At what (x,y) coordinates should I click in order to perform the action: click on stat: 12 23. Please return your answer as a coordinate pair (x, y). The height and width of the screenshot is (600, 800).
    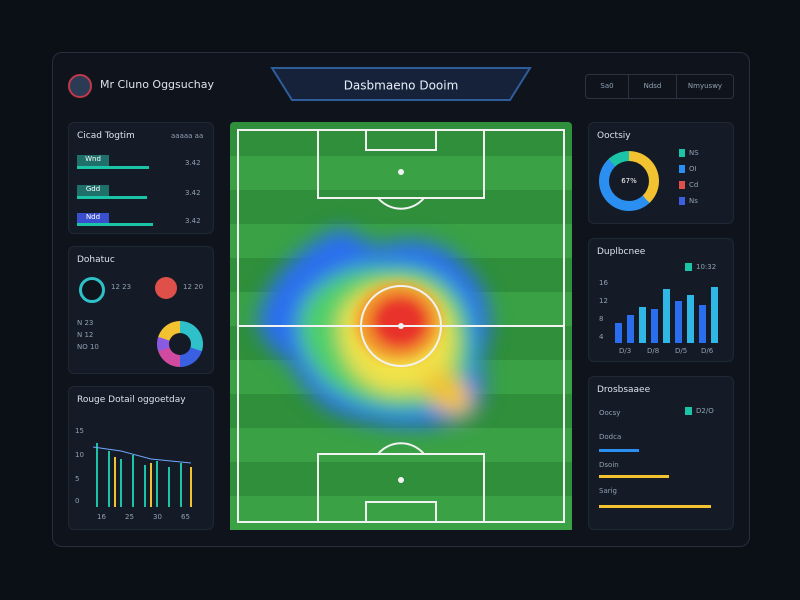
    Looking at the image, I should click on (121, 287).